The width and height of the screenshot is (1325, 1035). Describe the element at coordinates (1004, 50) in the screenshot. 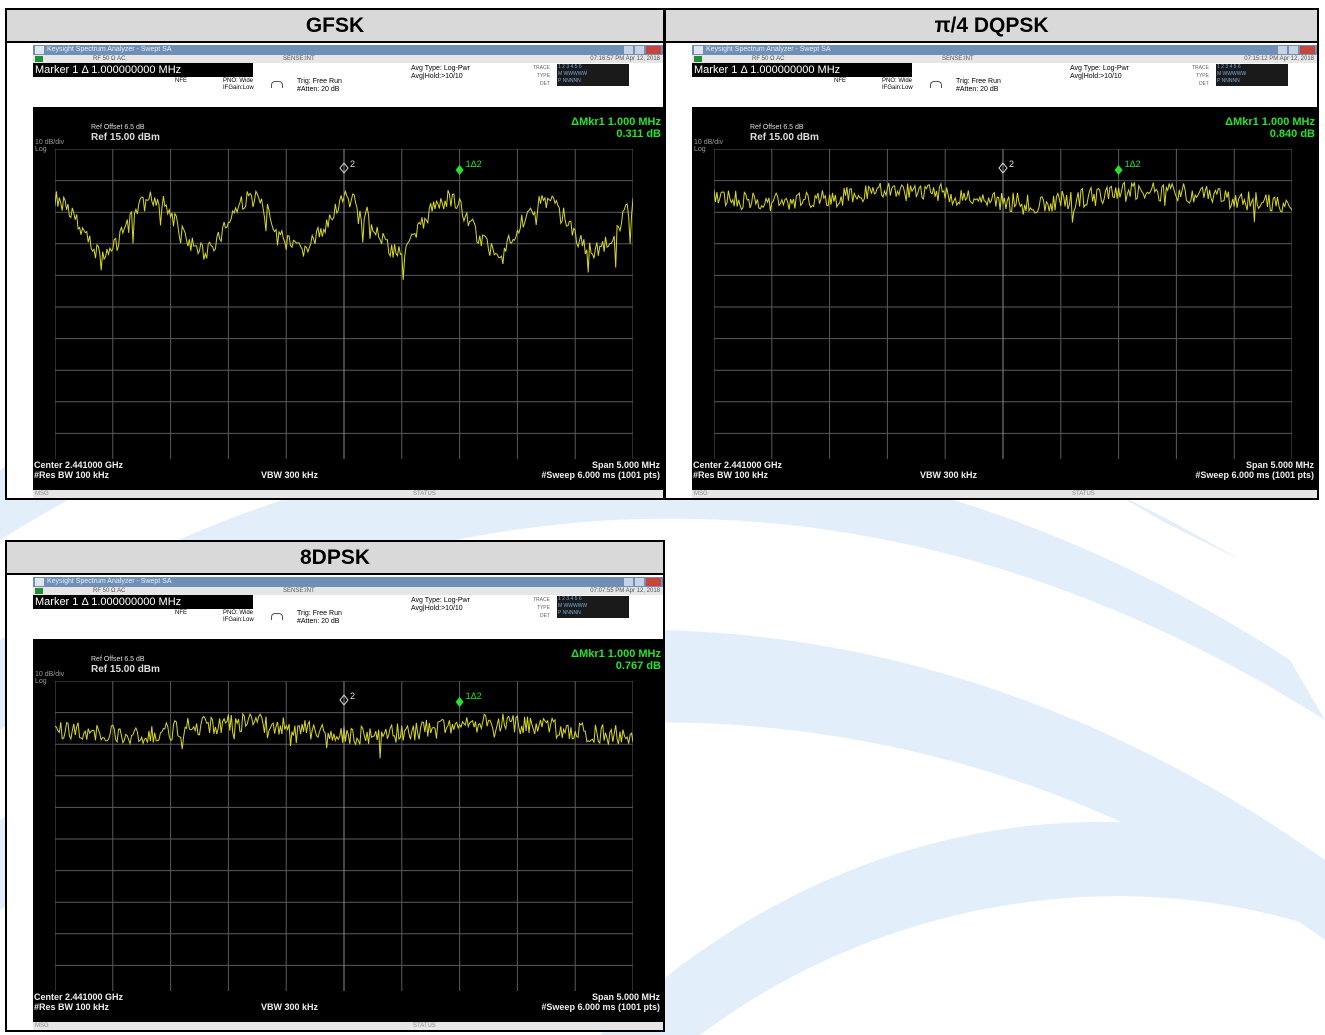

I see `window-titlebar: Keysight Spectrum Analyzer - Swept SA` at that location.